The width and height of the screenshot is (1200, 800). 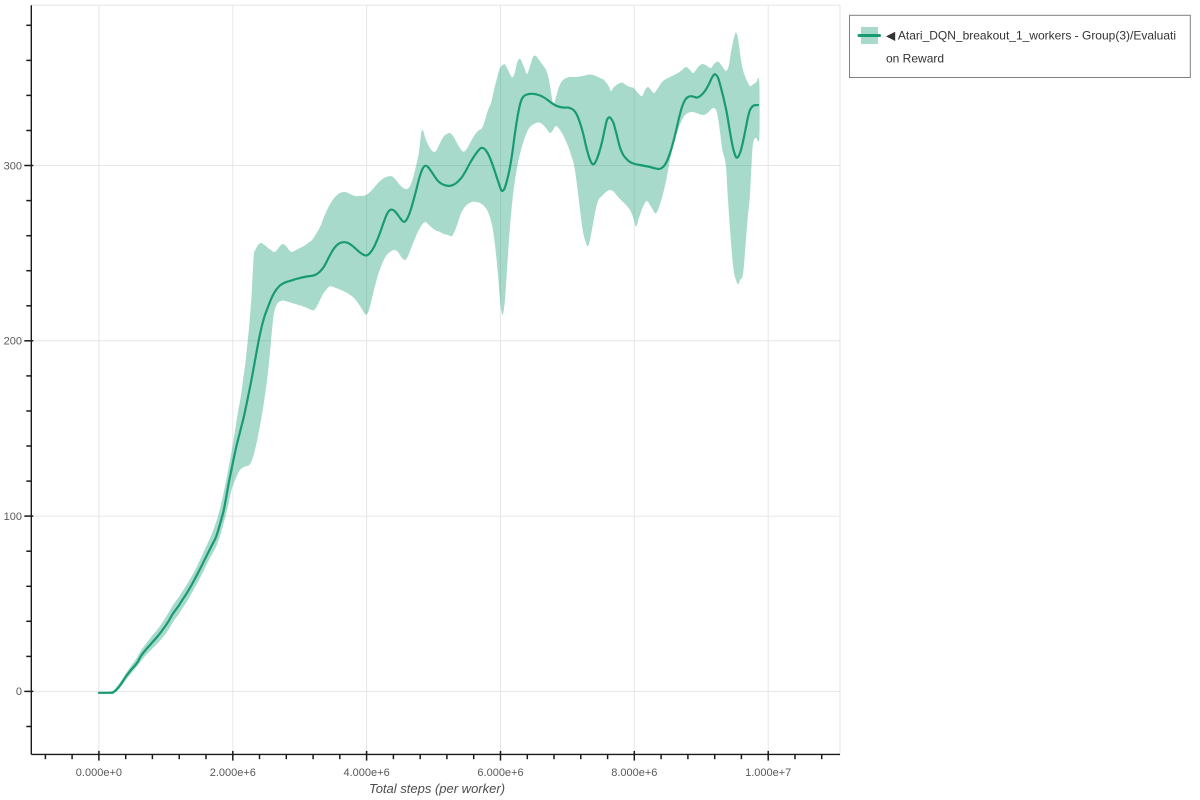 What do you see at coordinates (437, 788) in the screenshot?
I see `svg-text: Total steps (per worker)` at bounding box center [437, 788].